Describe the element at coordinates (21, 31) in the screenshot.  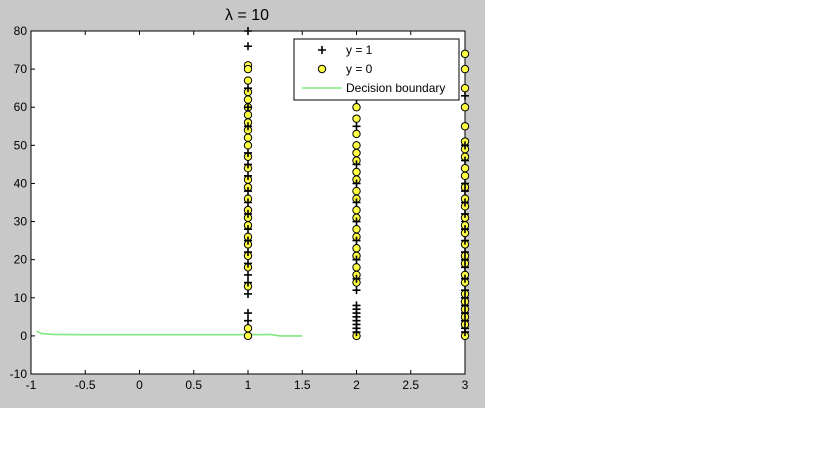
I see `y-tick-label: 80` at that location.